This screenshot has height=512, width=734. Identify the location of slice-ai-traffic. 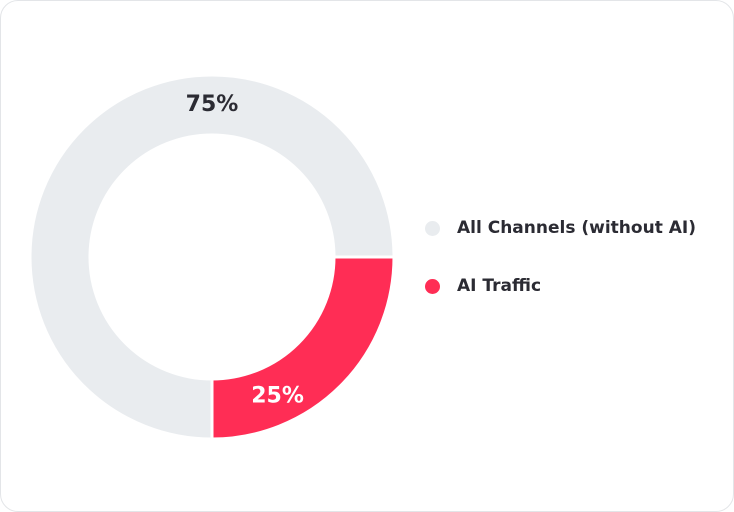
(303, 348).